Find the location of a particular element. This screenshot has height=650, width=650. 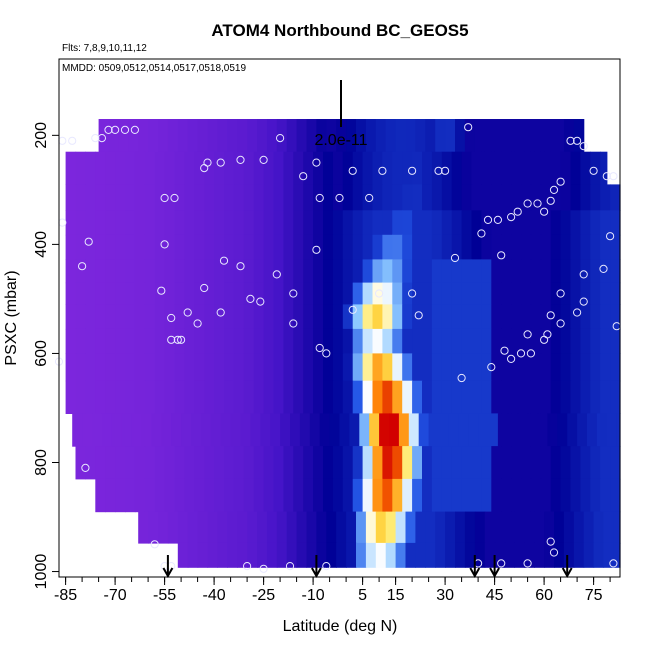

x-tick-label: -40 is located at coordinates (214, 595).